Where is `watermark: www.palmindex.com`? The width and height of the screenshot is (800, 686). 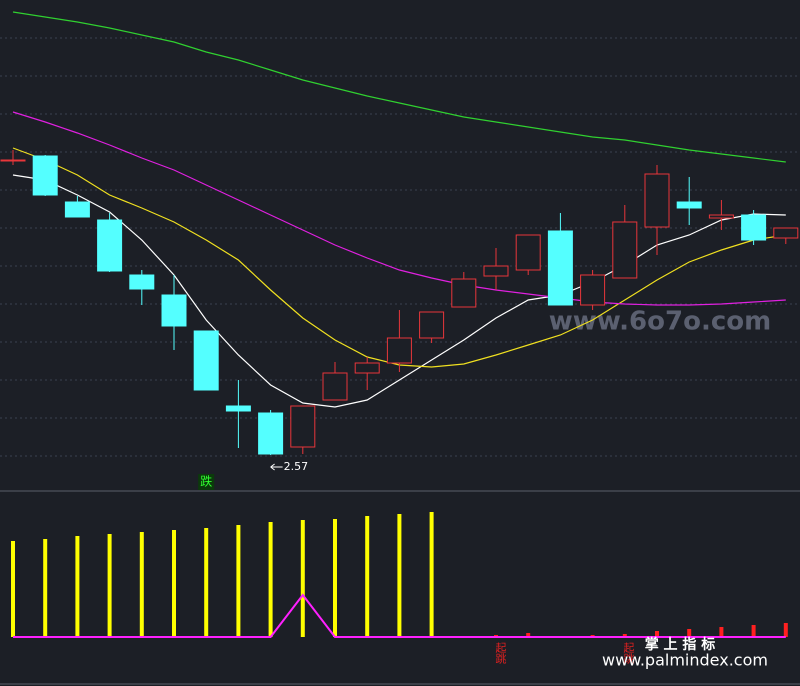 watermark: www.palmindex.com is located at coordinates (685, 660).